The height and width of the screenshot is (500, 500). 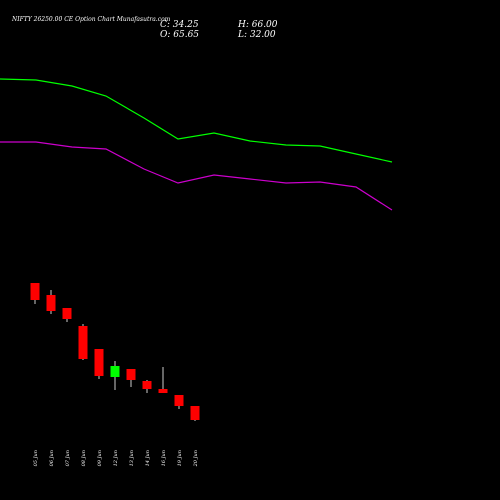 I want to click on close-value: C: 34.25, so click(x=179, y=25).